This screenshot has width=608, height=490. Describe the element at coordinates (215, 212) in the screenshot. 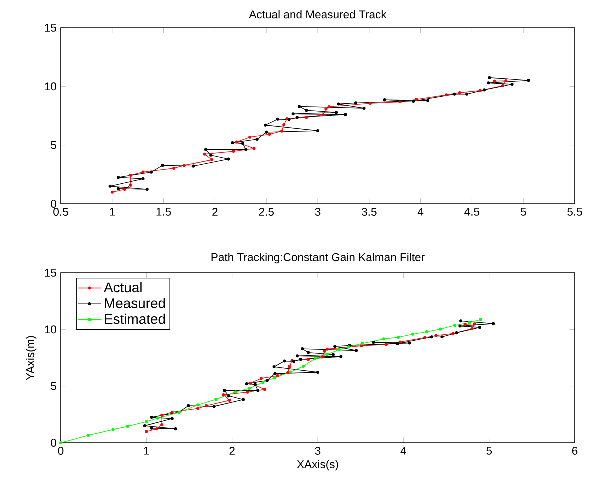

I see `x-tick-label: 2` at that location.